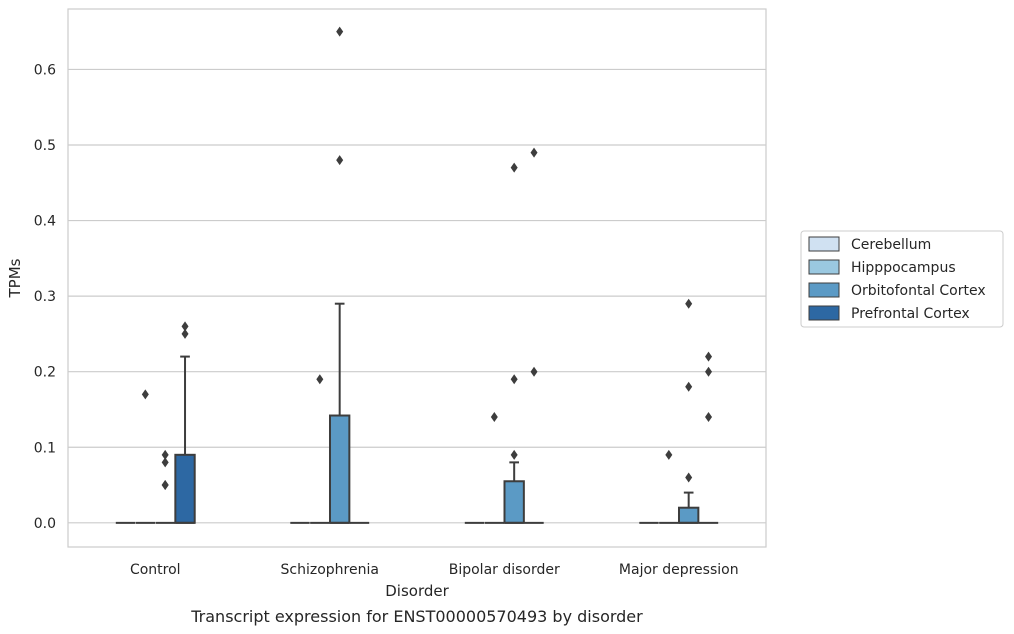  Describe the element at coordinates (15, 278) in the screenshot. I see `y-axis-label: TPMs` at that location.